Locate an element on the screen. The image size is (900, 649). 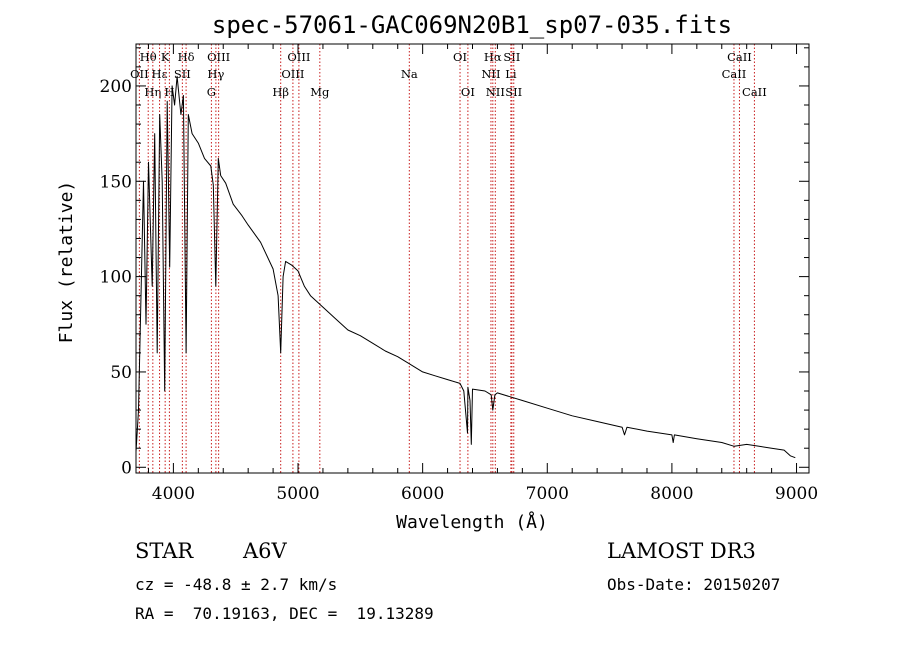
spectral-line-label: Na is located at coordinates (409, 74).